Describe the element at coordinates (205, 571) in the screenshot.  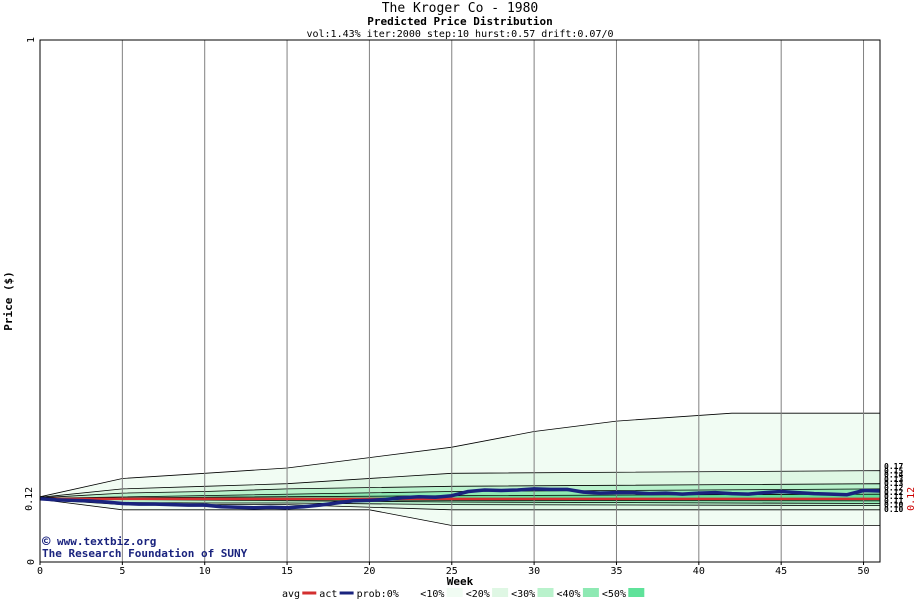
I see `x-tick-label-10: 10` at that location.